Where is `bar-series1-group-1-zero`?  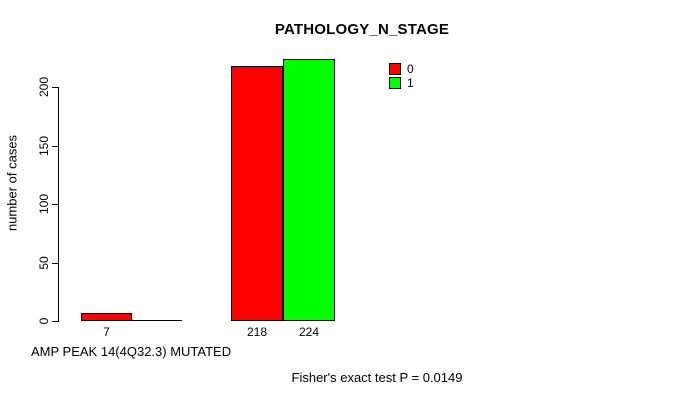 bar-series1-group-1-zero is located at coordinates (157, 320).